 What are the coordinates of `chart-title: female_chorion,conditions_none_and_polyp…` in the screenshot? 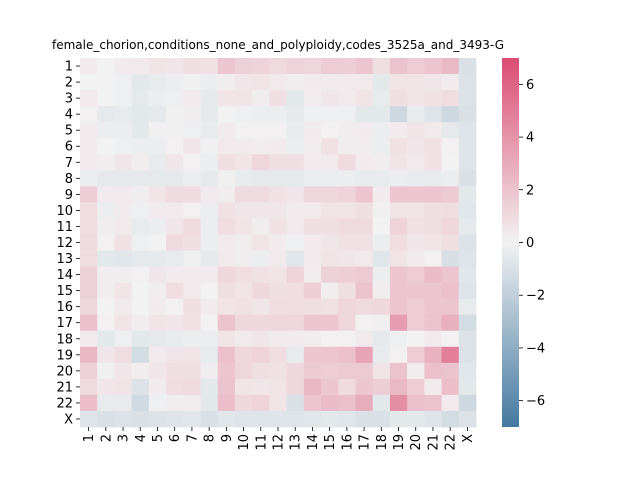 It's located at (278, 45).